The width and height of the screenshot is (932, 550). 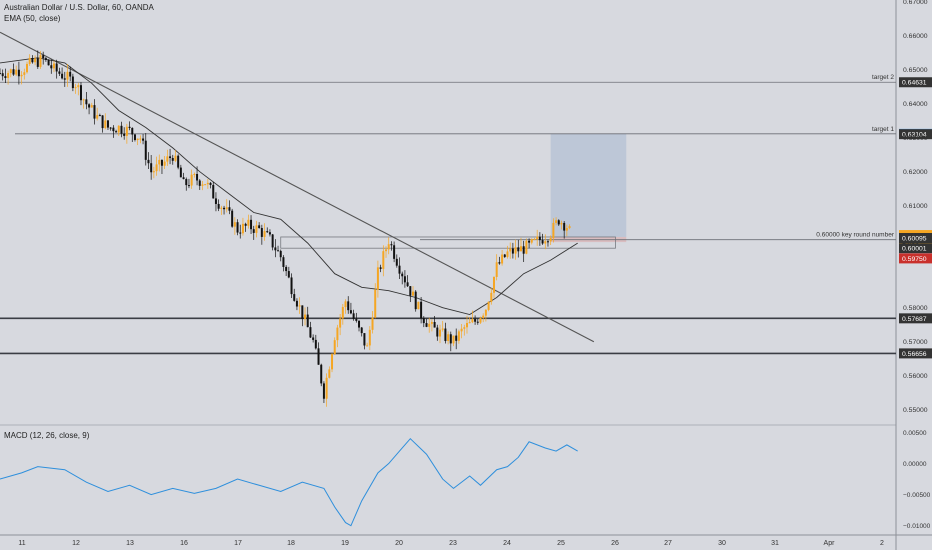 I want to click on price-badge-text: 0.63104, so click(x=914, y=135).